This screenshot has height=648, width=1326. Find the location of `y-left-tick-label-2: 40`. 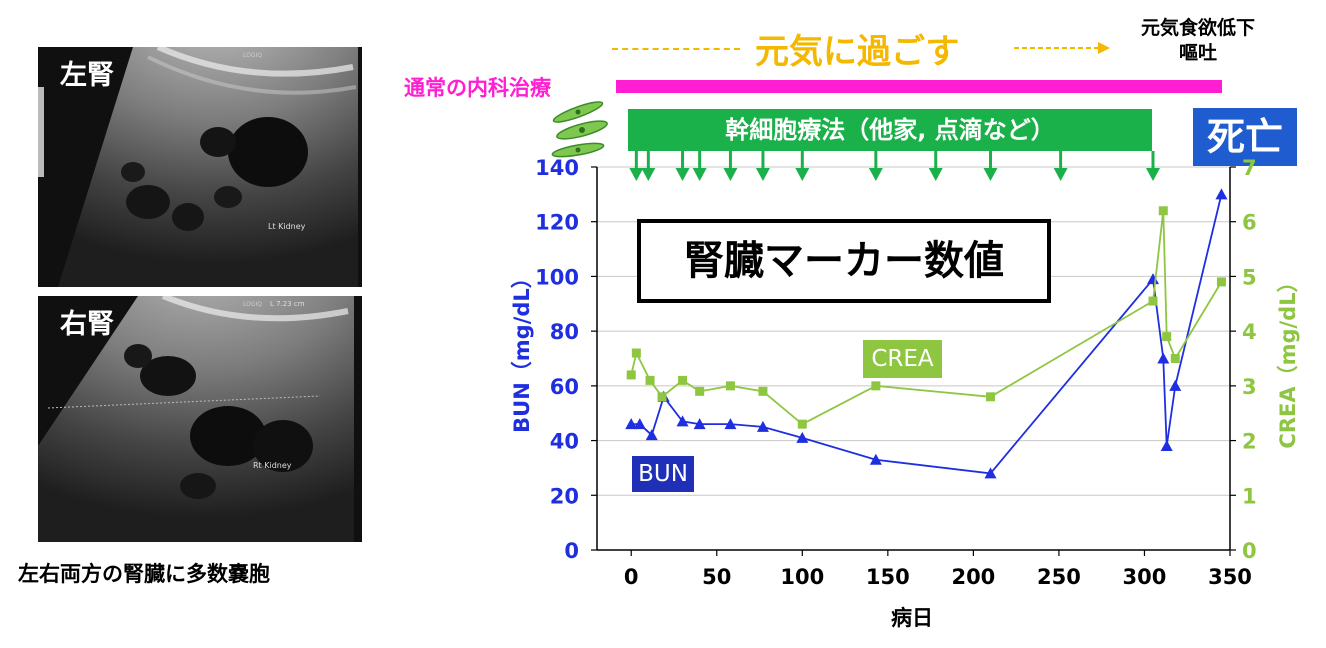

y-left-tick-label-2: 40 is located at coordinates (564, 442).